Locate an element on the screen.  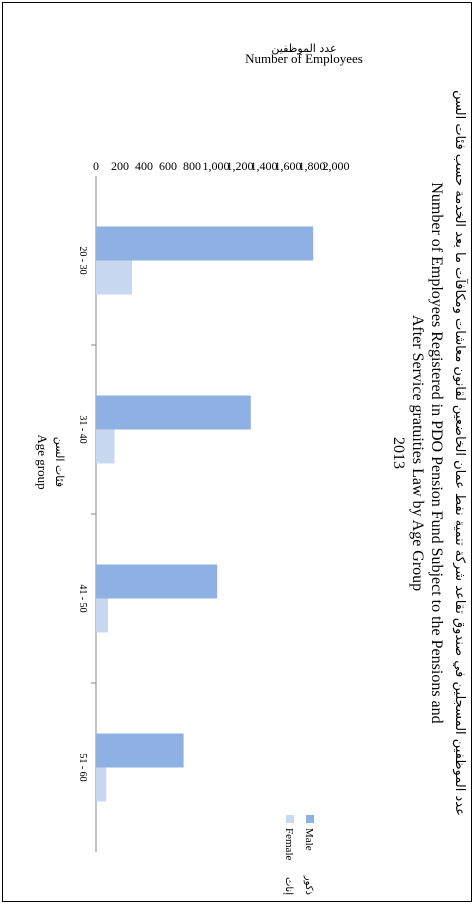
y-tick-label: 1,800 is located at coordinates (312, 166).